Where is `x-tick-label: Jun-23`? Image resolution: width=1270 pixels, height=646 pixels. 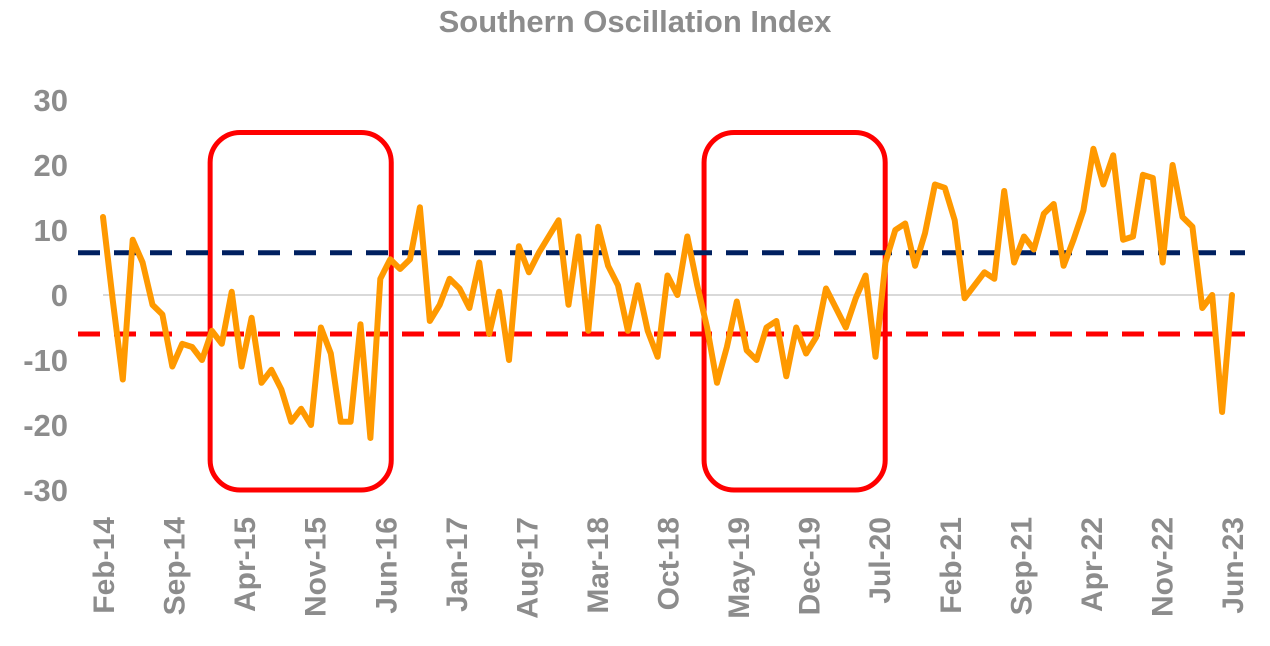 x-tick-label: Jun-23 is located at coordinates (1233, 565).